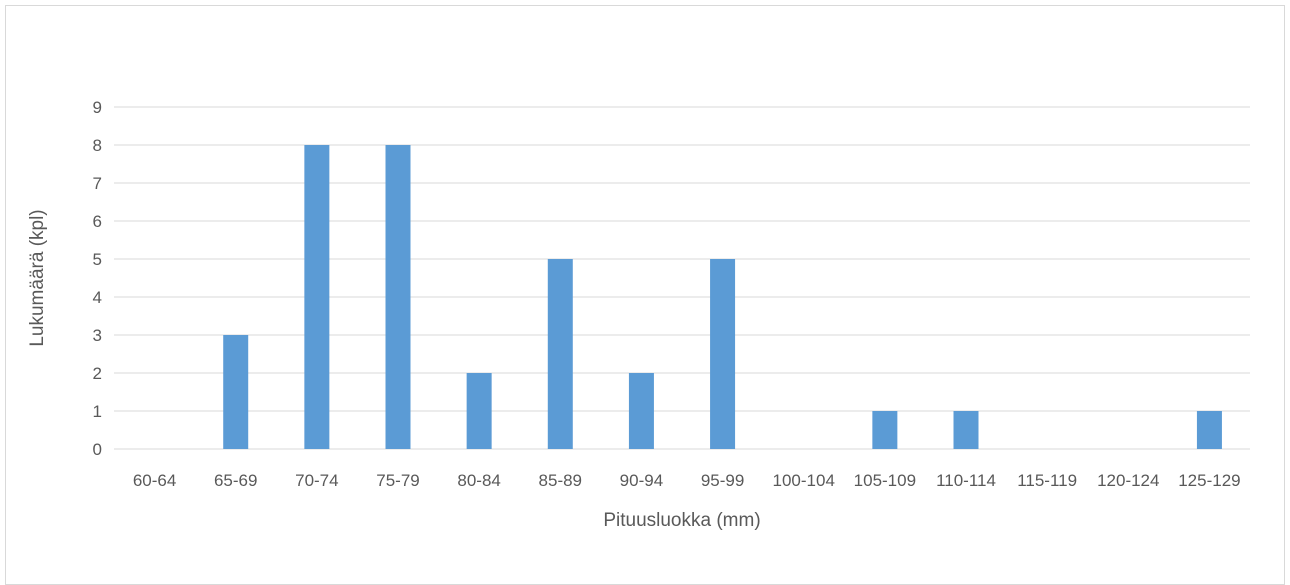 The image size is (1290, 585). I want to click on x-tick-label: 85-89, so click(560, 480).